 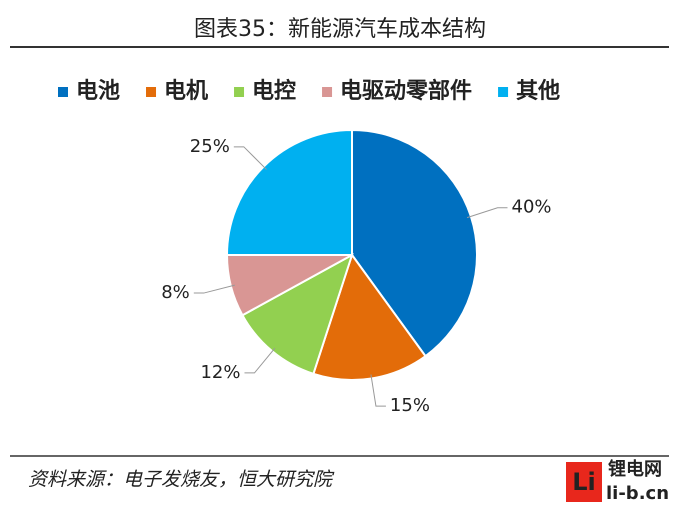 What do you see at coordinates (181, 480) in the screenshot?
I see `source: 资料来源：电子发烧友，恒大研究院` at bounding box center [181, 480].